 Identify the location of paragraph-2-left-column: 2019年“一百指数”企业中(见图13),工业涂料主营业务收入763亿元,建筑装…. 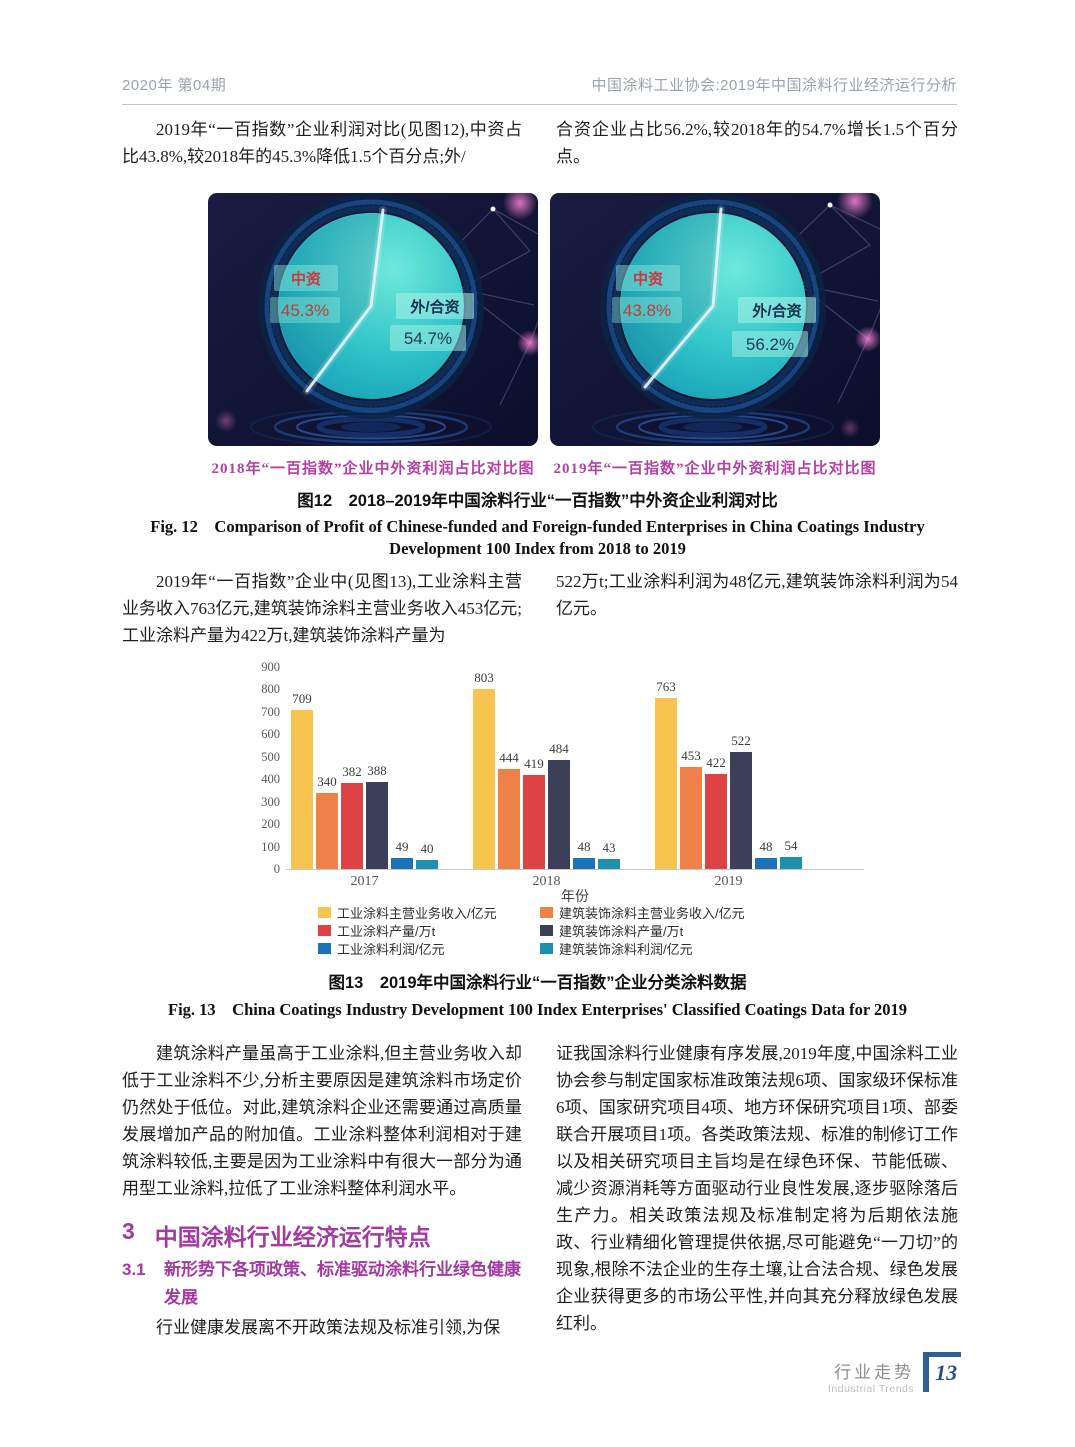
(322, 608).